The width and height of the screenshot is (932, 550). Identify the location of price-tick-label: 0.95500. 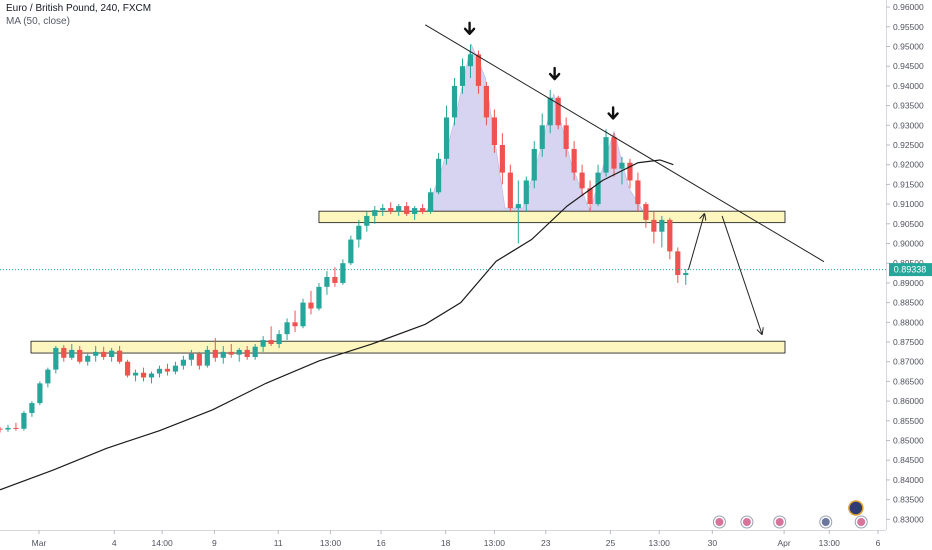
(908, 27).